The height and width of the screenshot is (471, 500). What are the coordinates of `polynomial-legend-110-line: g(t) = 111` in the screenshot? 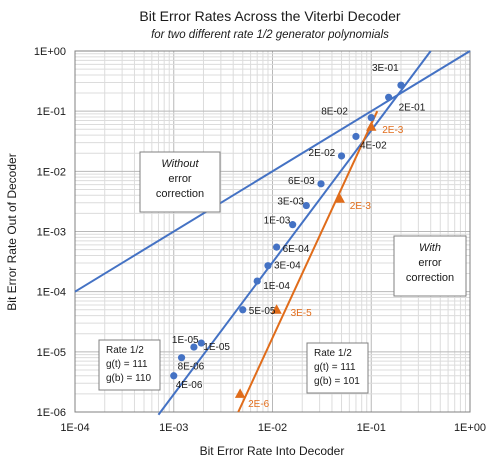 It's located at (127, 364).